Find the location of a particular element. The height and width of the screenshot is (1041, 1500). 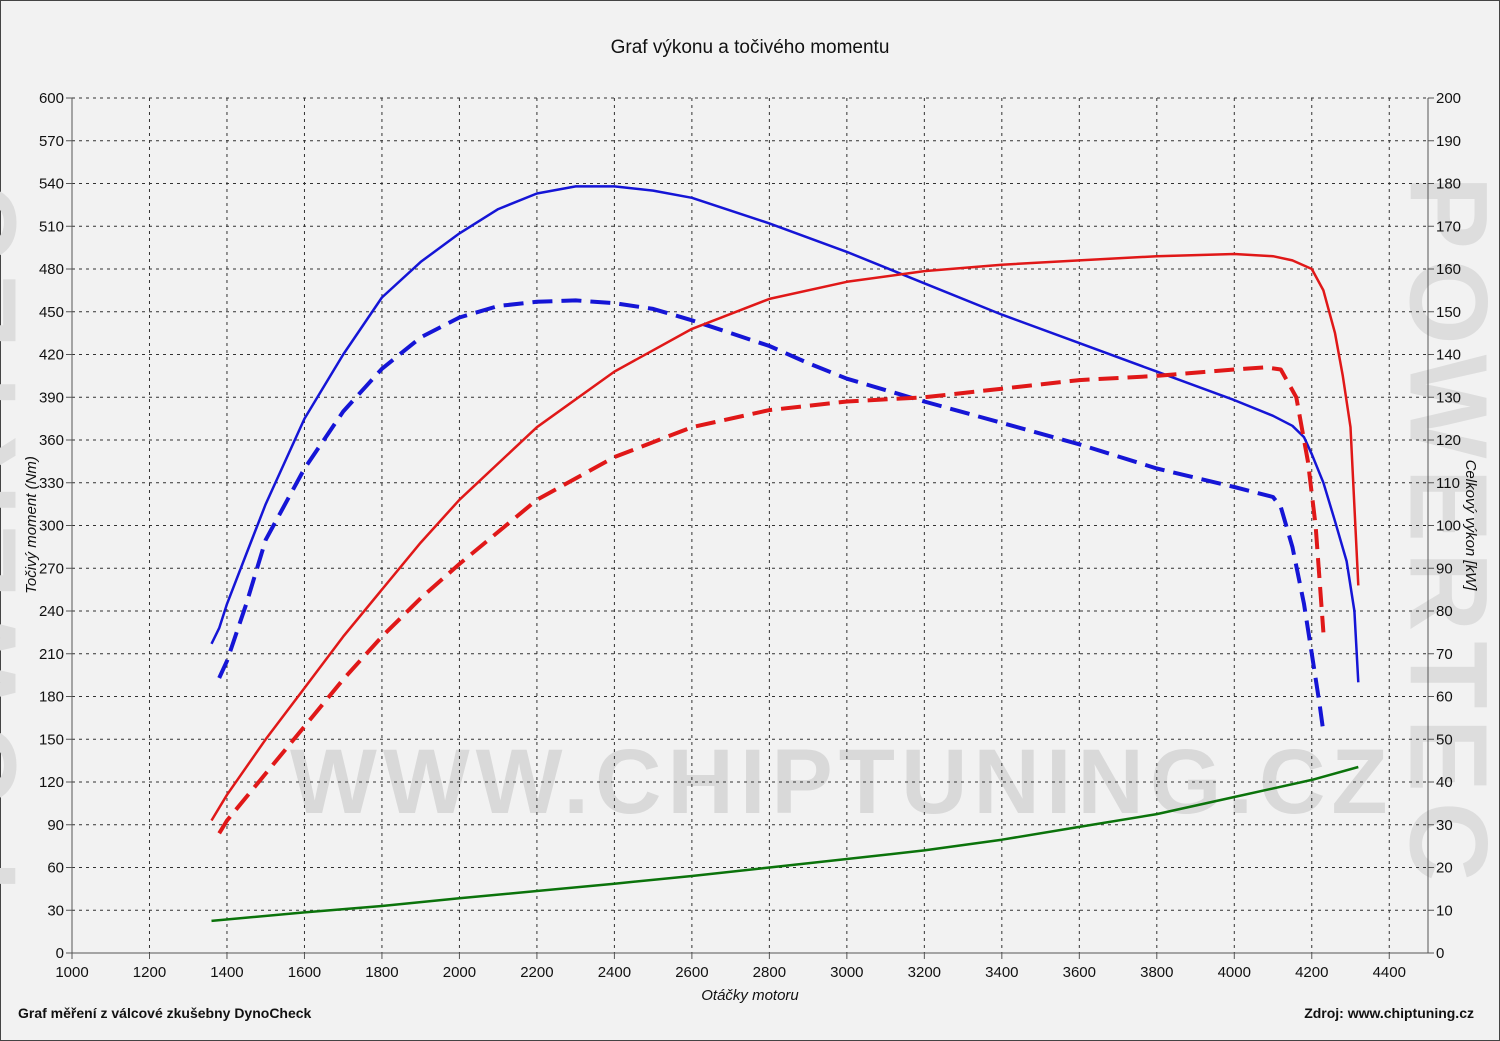

right-y-tick-label: 40 is located at coordinates (1444, 782).